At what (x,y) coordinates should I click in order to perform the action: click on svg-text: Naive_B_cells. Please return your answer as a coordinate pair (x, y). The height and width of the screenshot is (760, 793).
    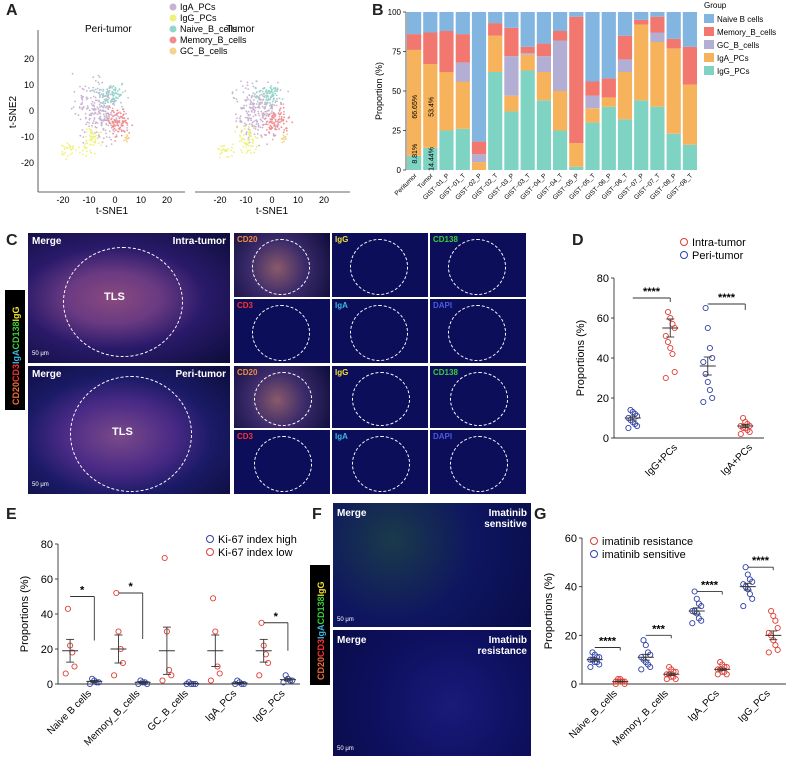
    Looking at the image, I should click on (209, 29).